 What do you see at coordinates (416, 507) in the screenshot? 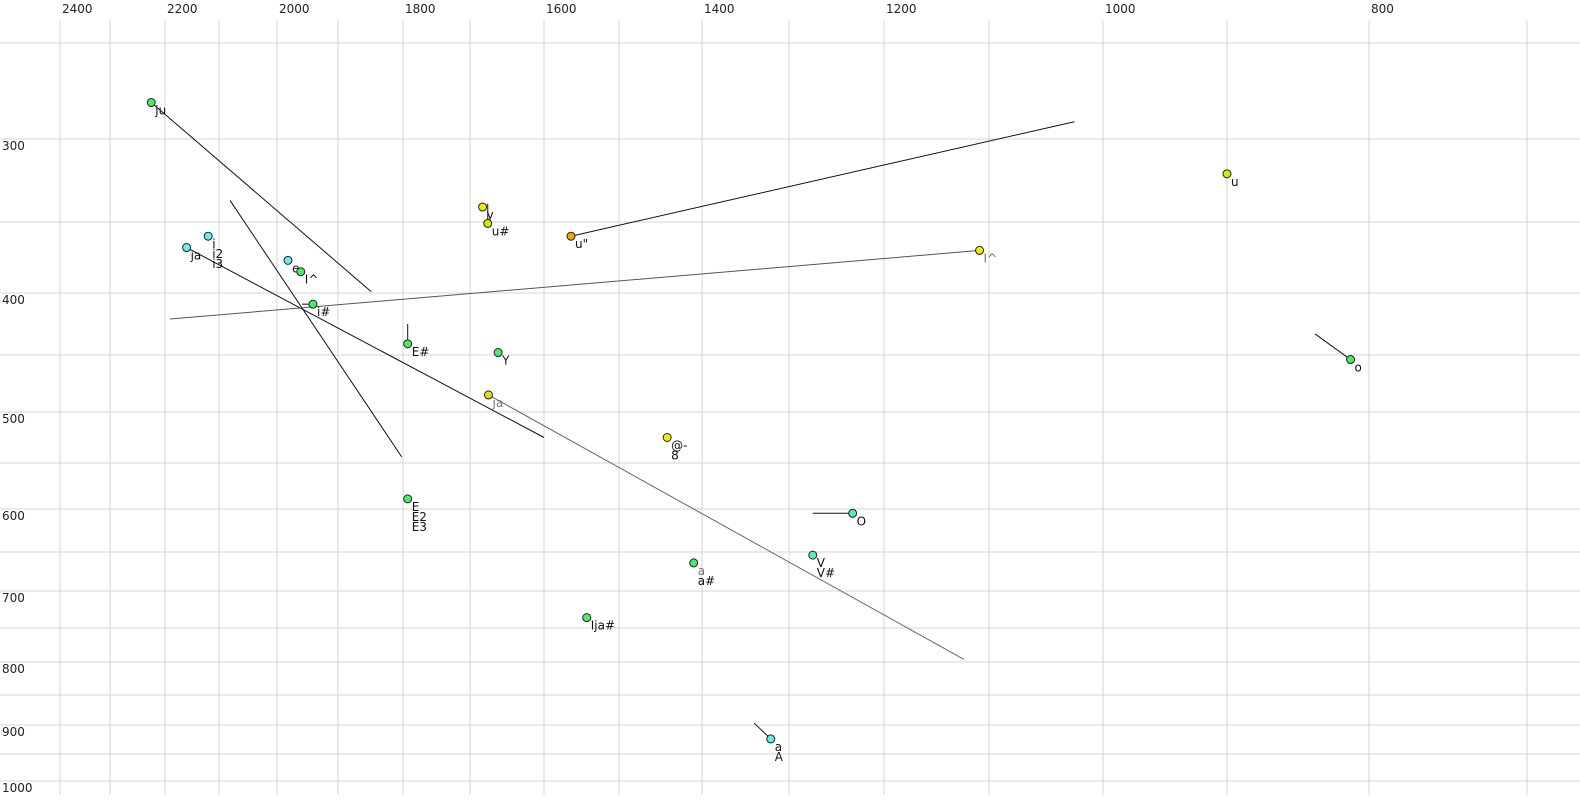
I see `vowel-label: E` at bounding box center [416, 507].